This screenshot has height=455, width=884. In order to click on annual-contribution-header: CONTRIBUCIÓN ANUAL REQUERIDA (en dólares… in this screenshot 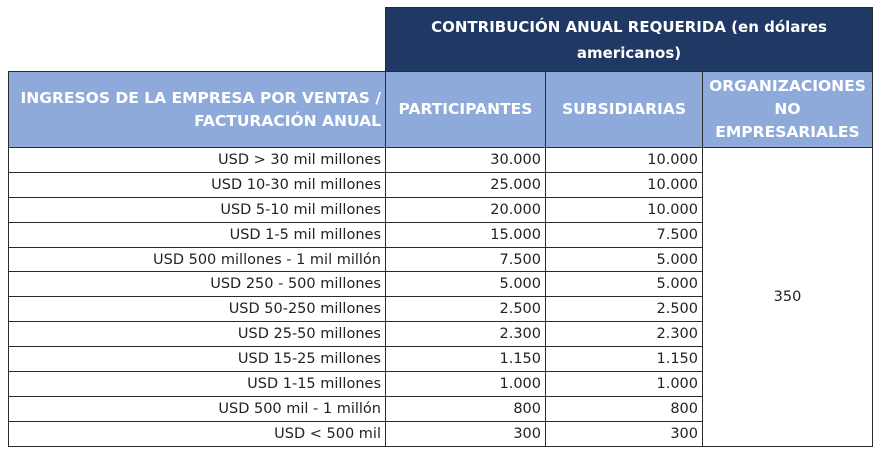, I will do `click(629, 39)`.